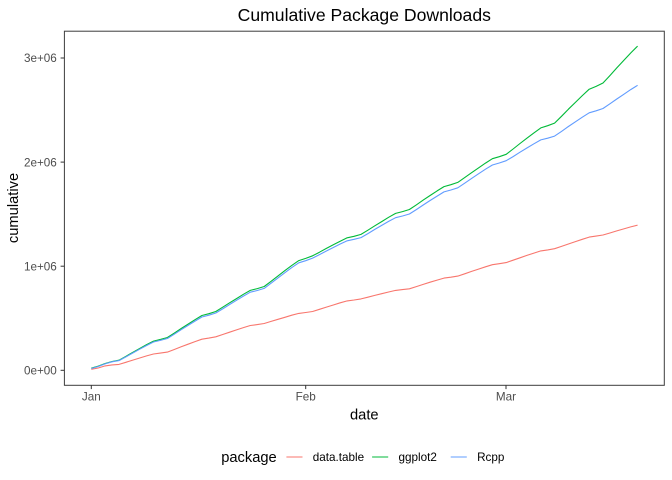  What do you see at coordinates (364, 15) in the screenshot?
I see `svg-text: Cumulative Package Downloads` at bounding box center [364, 15].